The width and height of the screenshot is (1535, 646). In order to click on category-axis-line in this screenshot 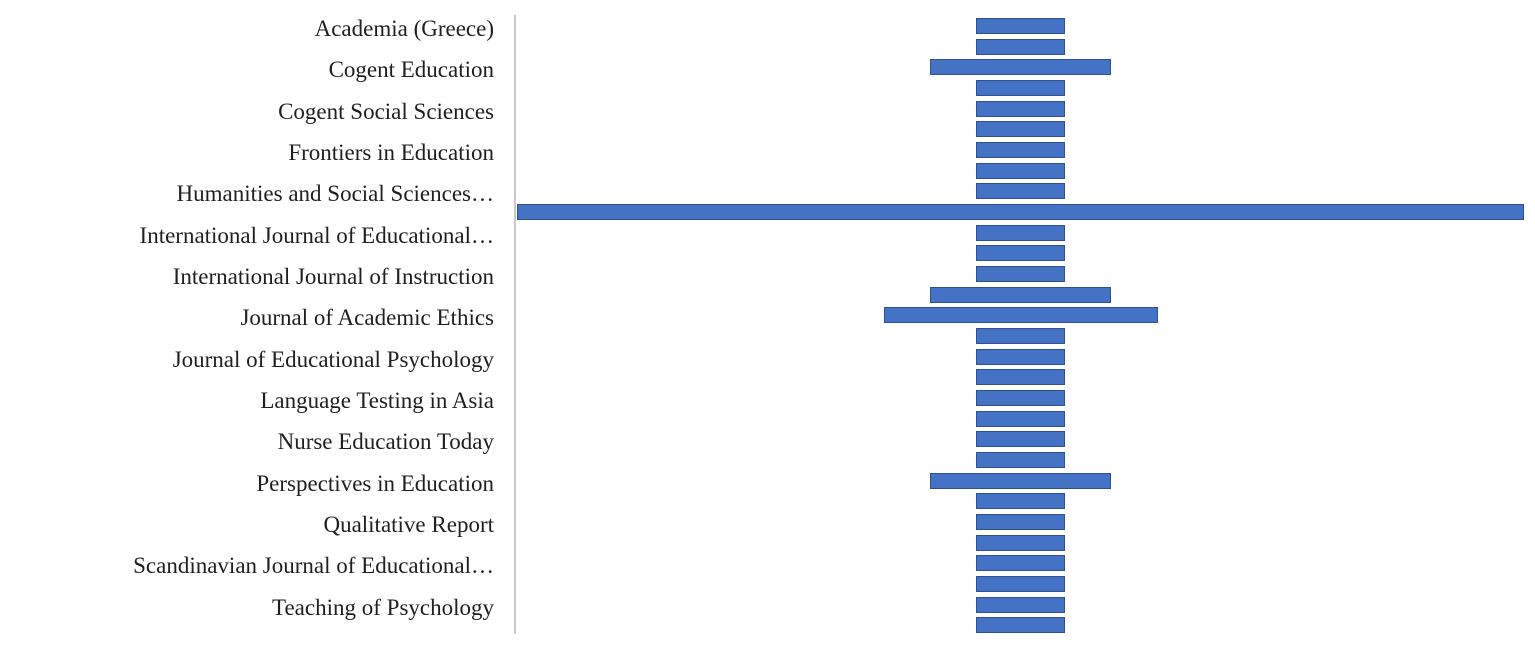, I will do `click(515, 324)`.